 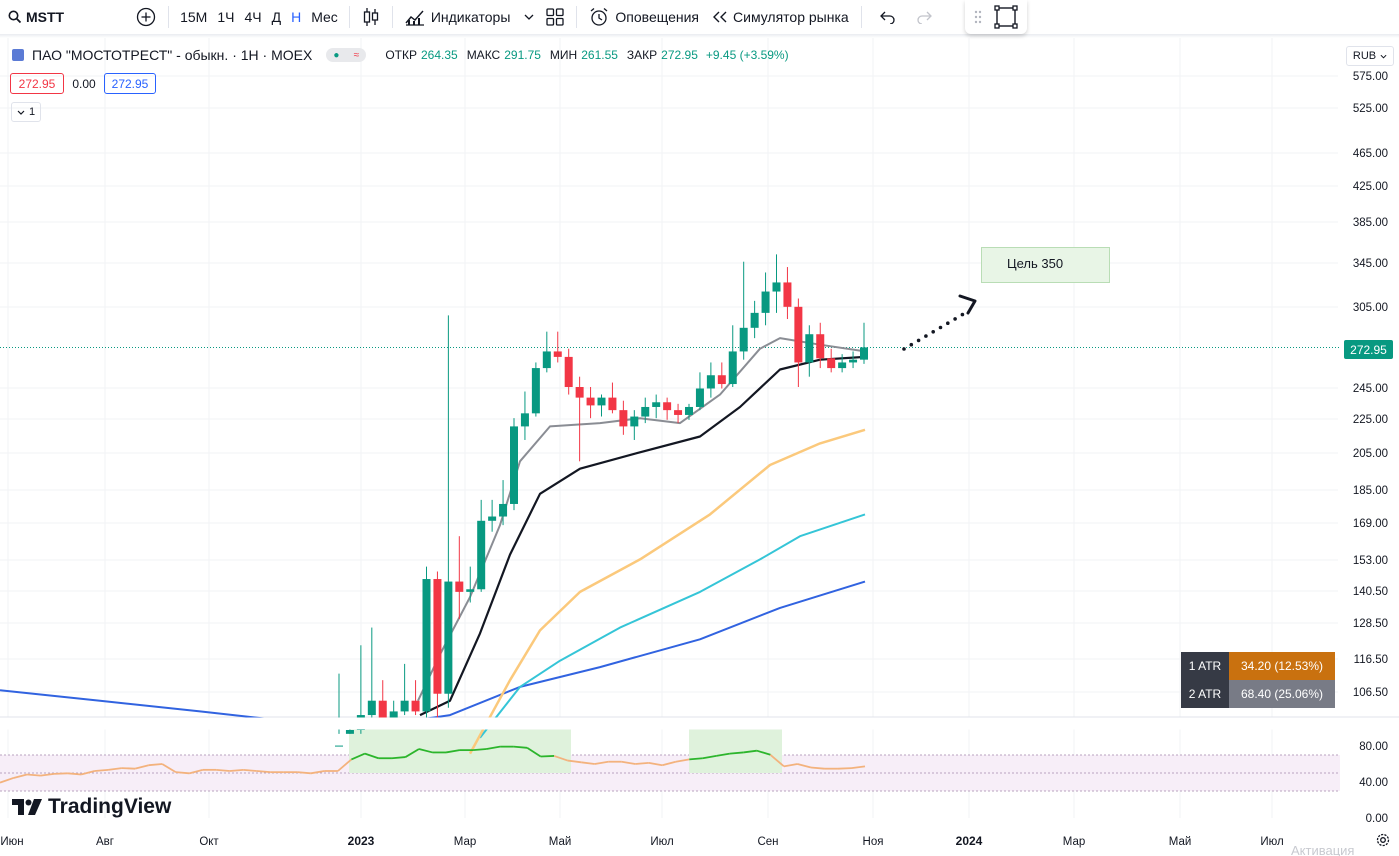 I want to click on rsi-axis: 80.00 40.00 0.00, so click(x=1373, y=783).